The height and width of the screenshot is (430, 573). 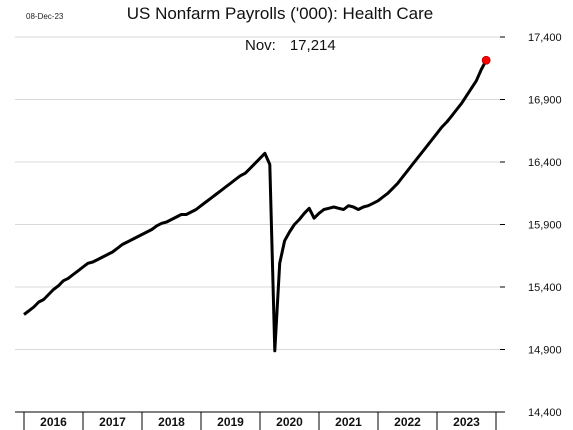 What do you see at coordinates (53, 422) in the screenshot?
I see `year-label: 2016` at bounding box center [53, 422].